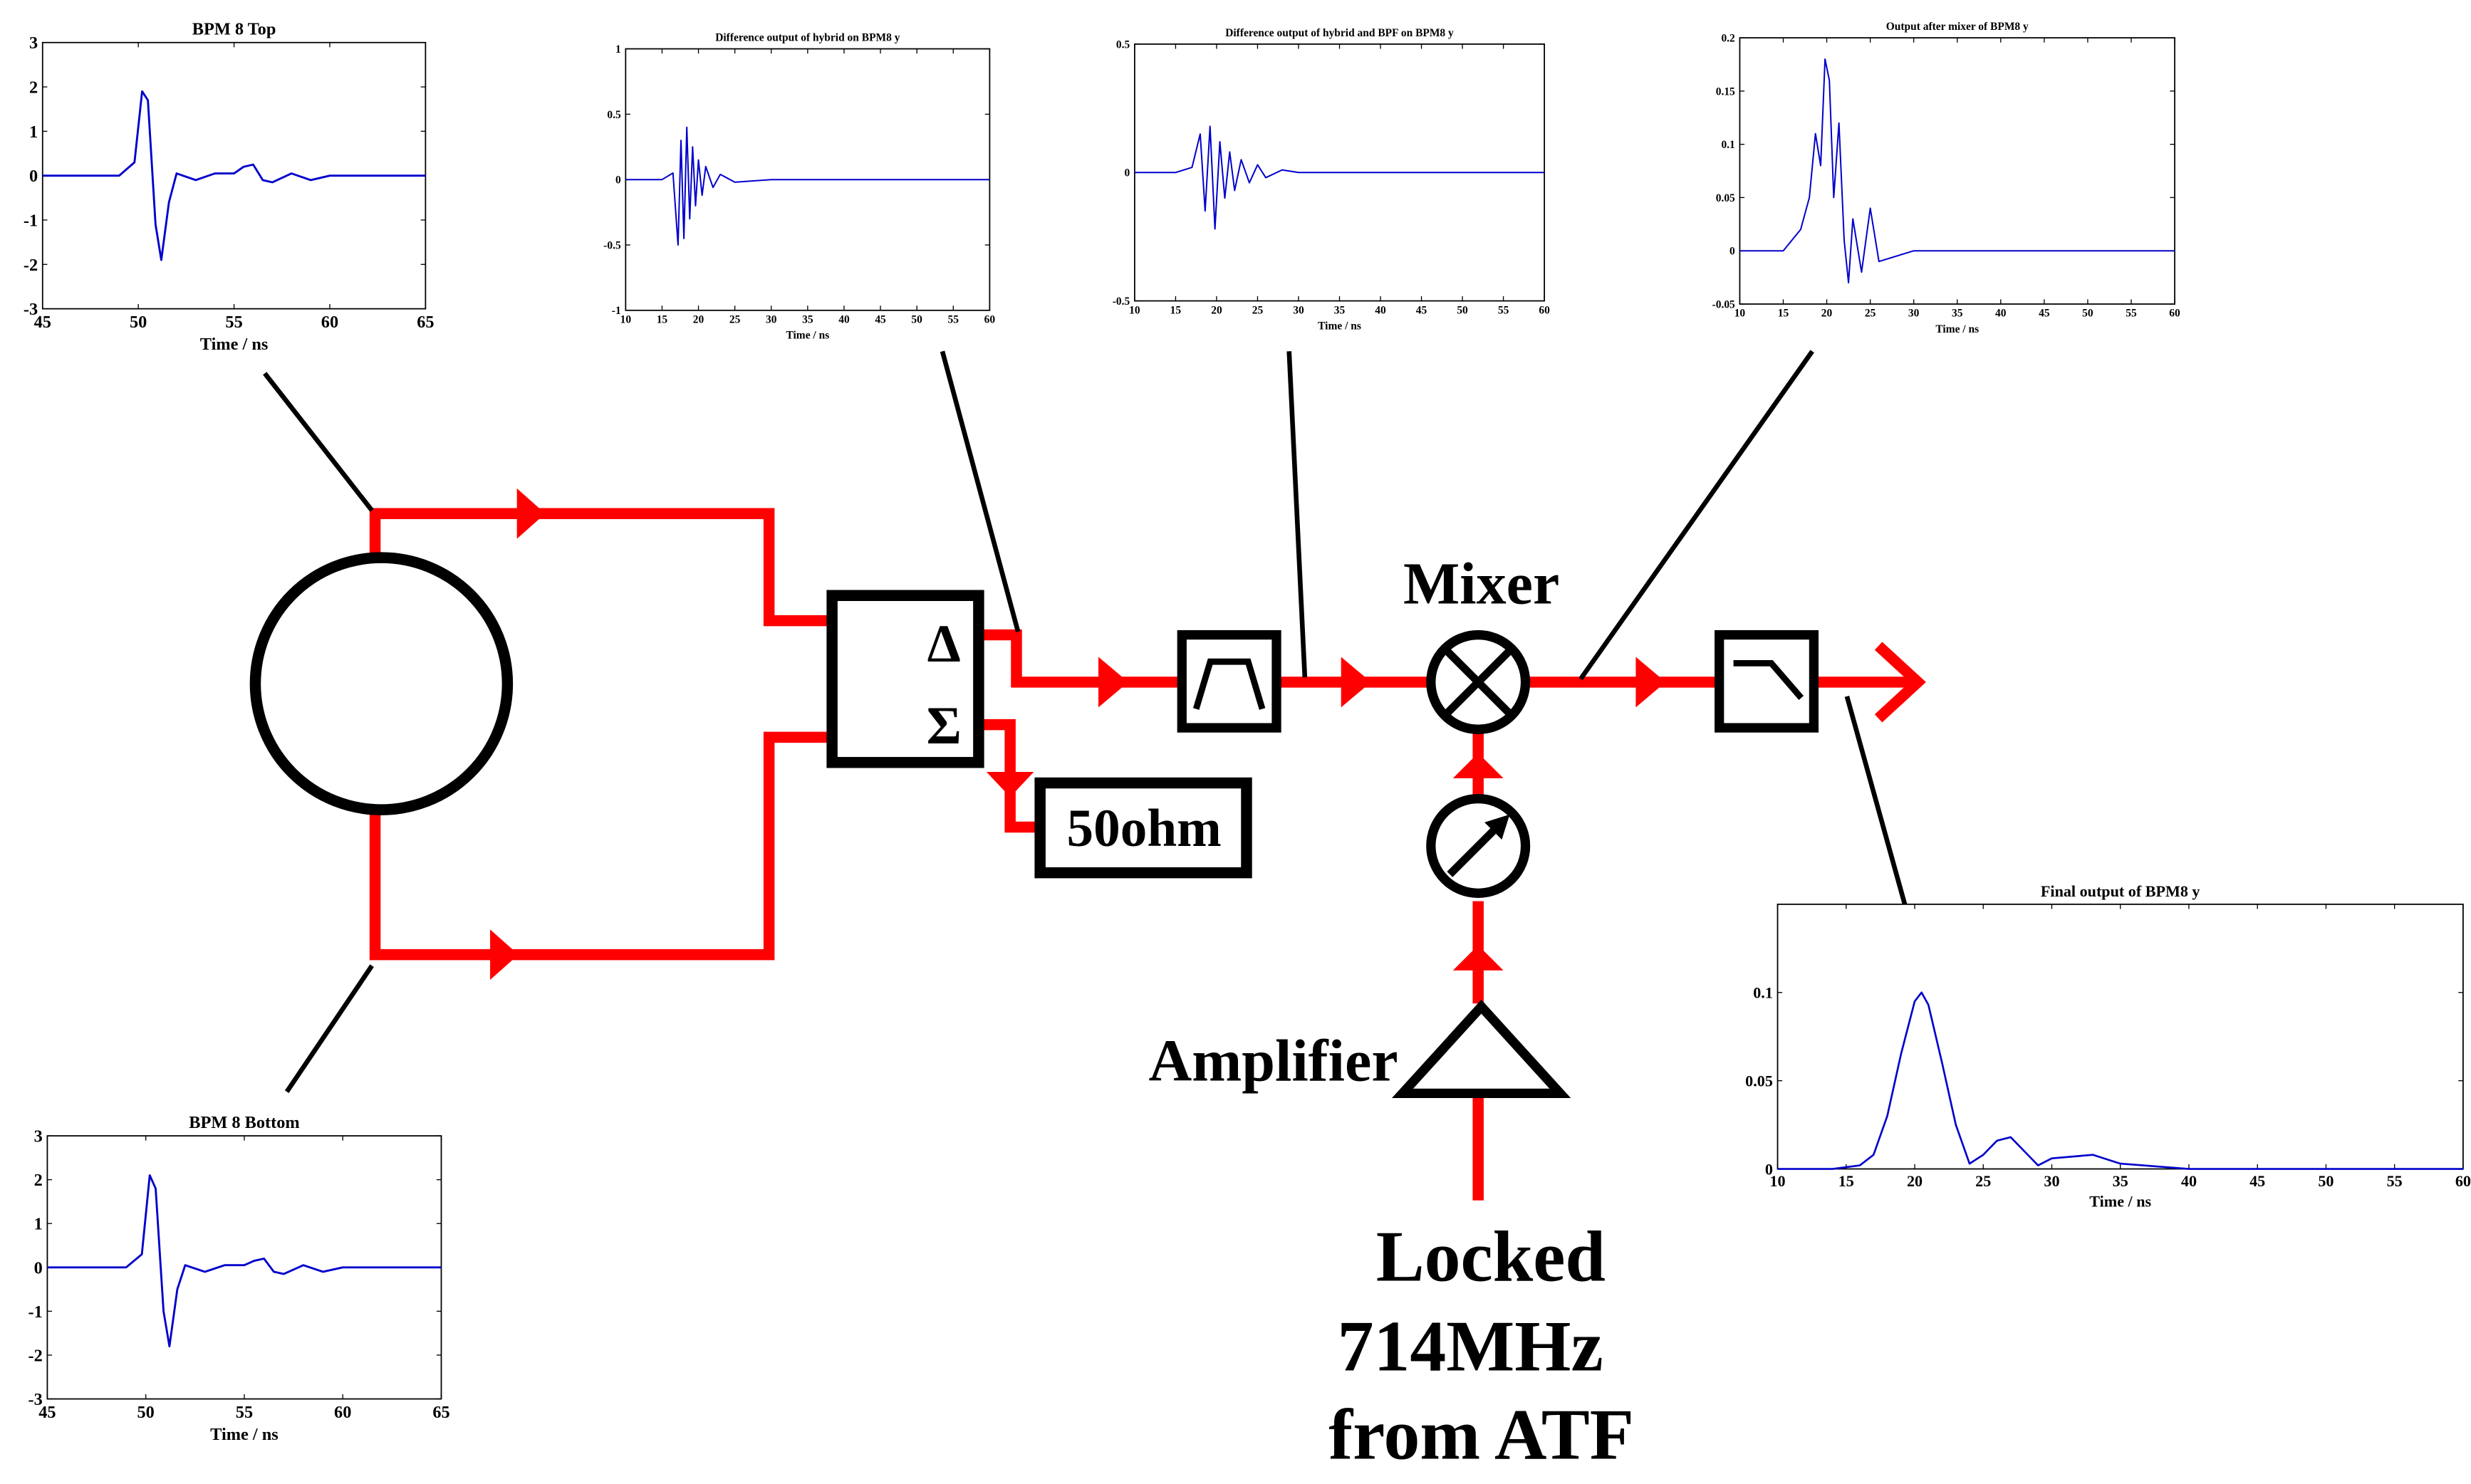  I want to click on y-tick-label: 2, so click(33, 88).